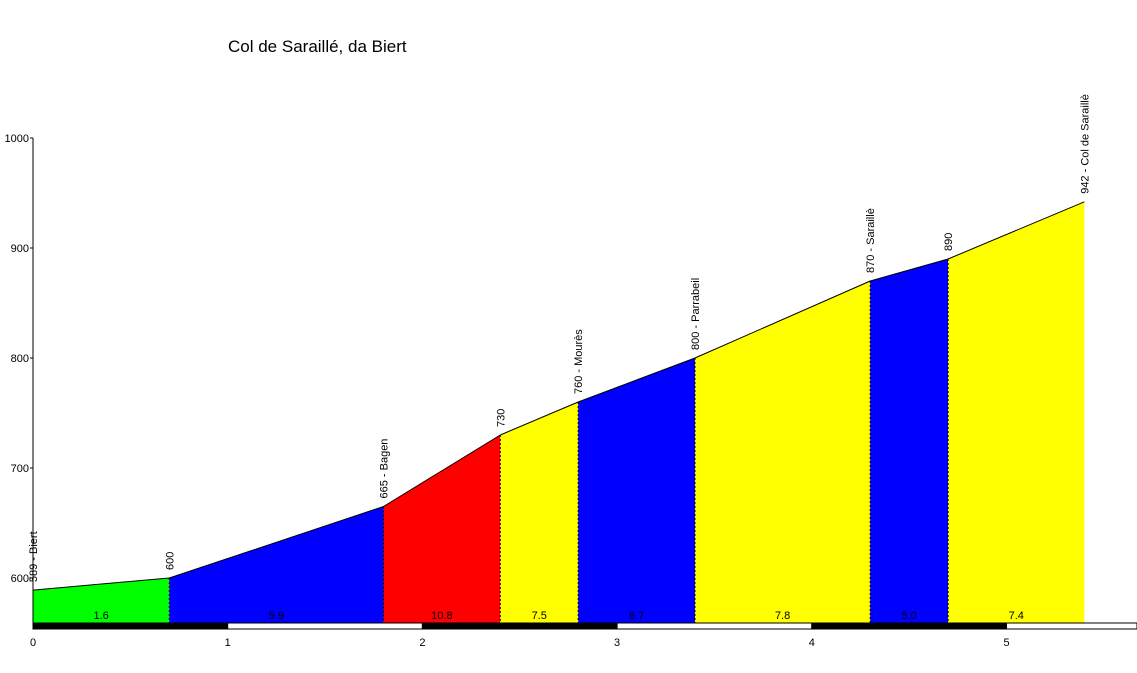  What do you see at coordinates (617, 643) in the screenshot?
I see `x-tick-label: 3` at bounding box center [617, 643].